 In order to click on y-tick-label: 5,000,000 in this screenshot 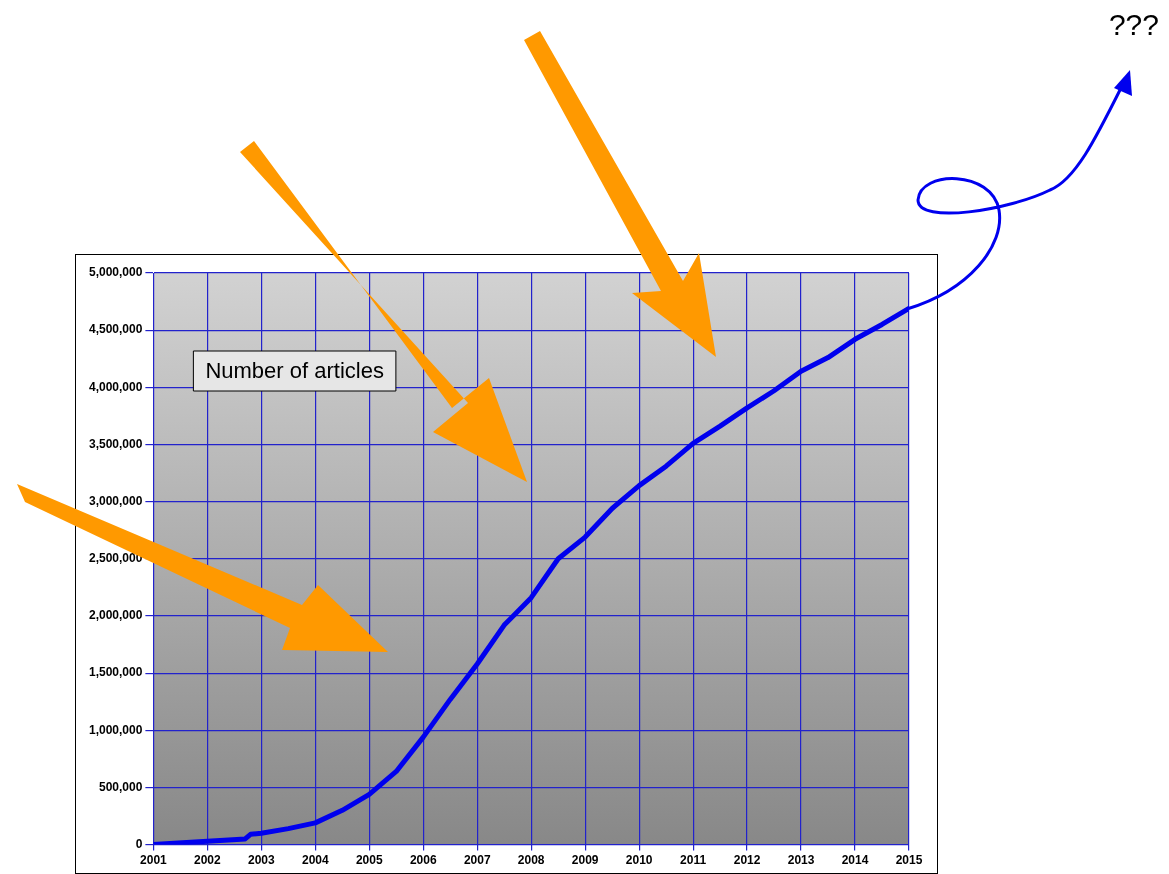, I will do `click(115, 272)`.